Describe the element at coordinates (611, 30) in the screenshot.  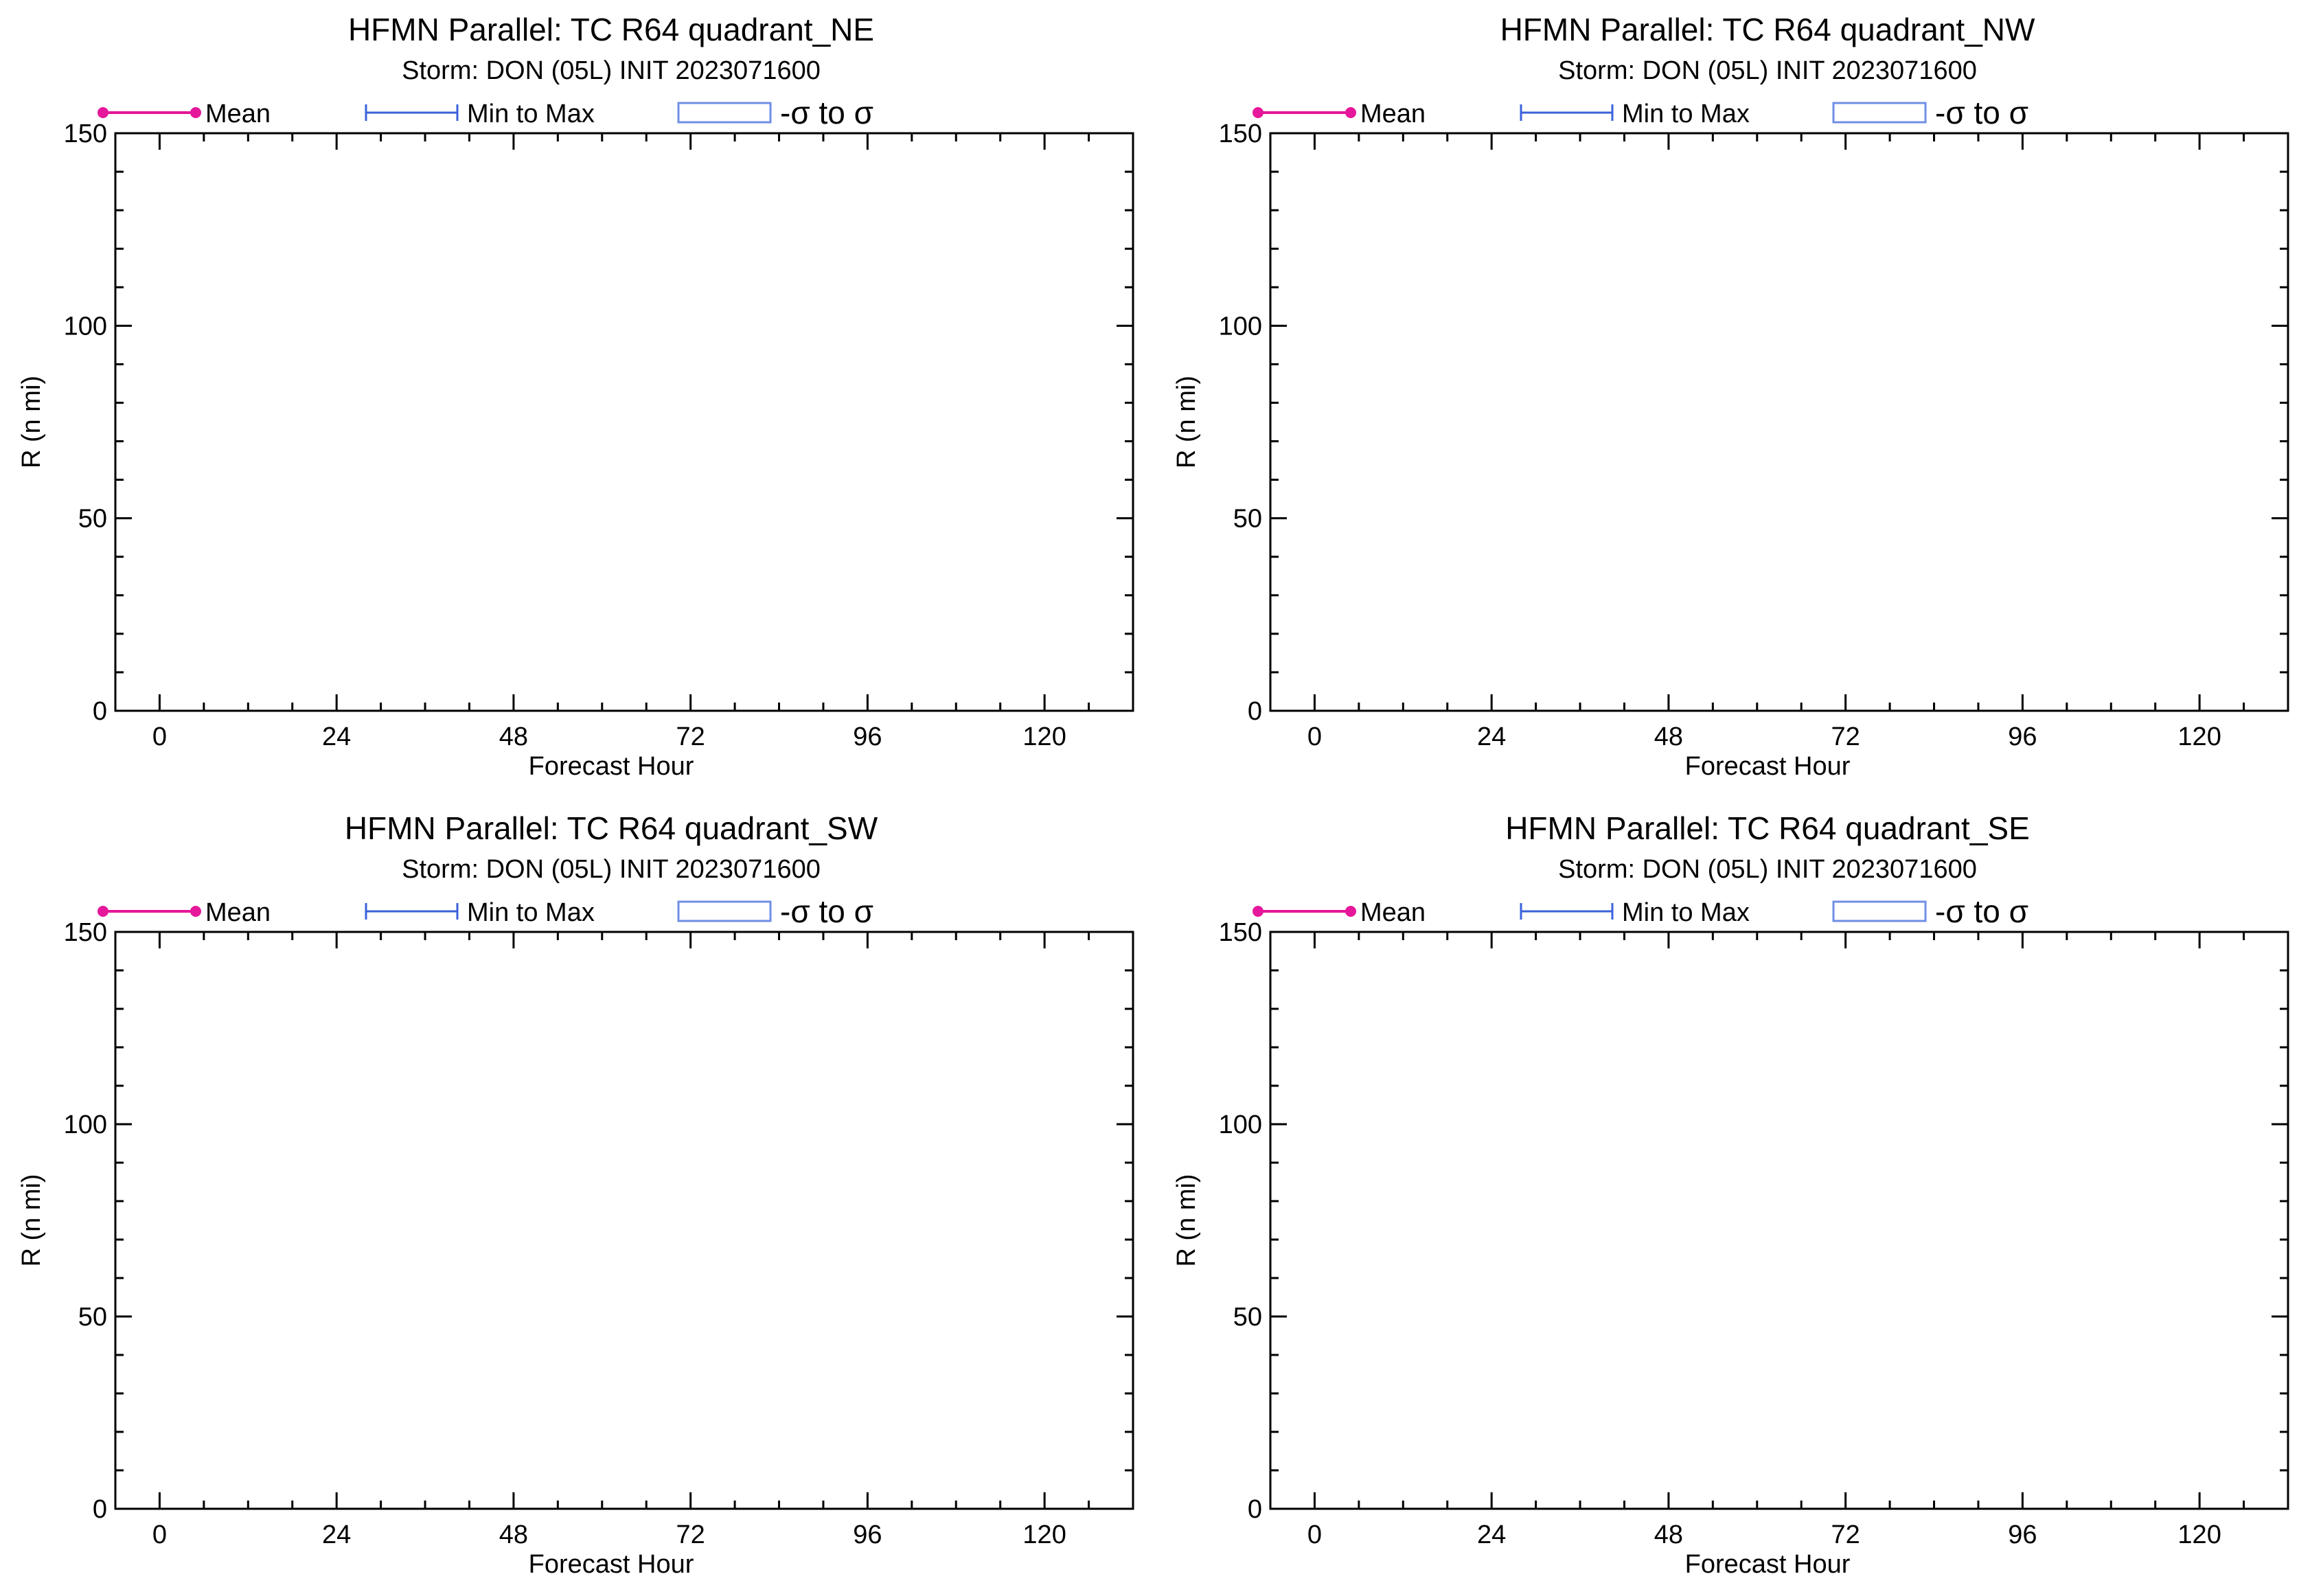
I see `chart-title: HFMN Parallel: TC R64 quadrant_NE` at that location.